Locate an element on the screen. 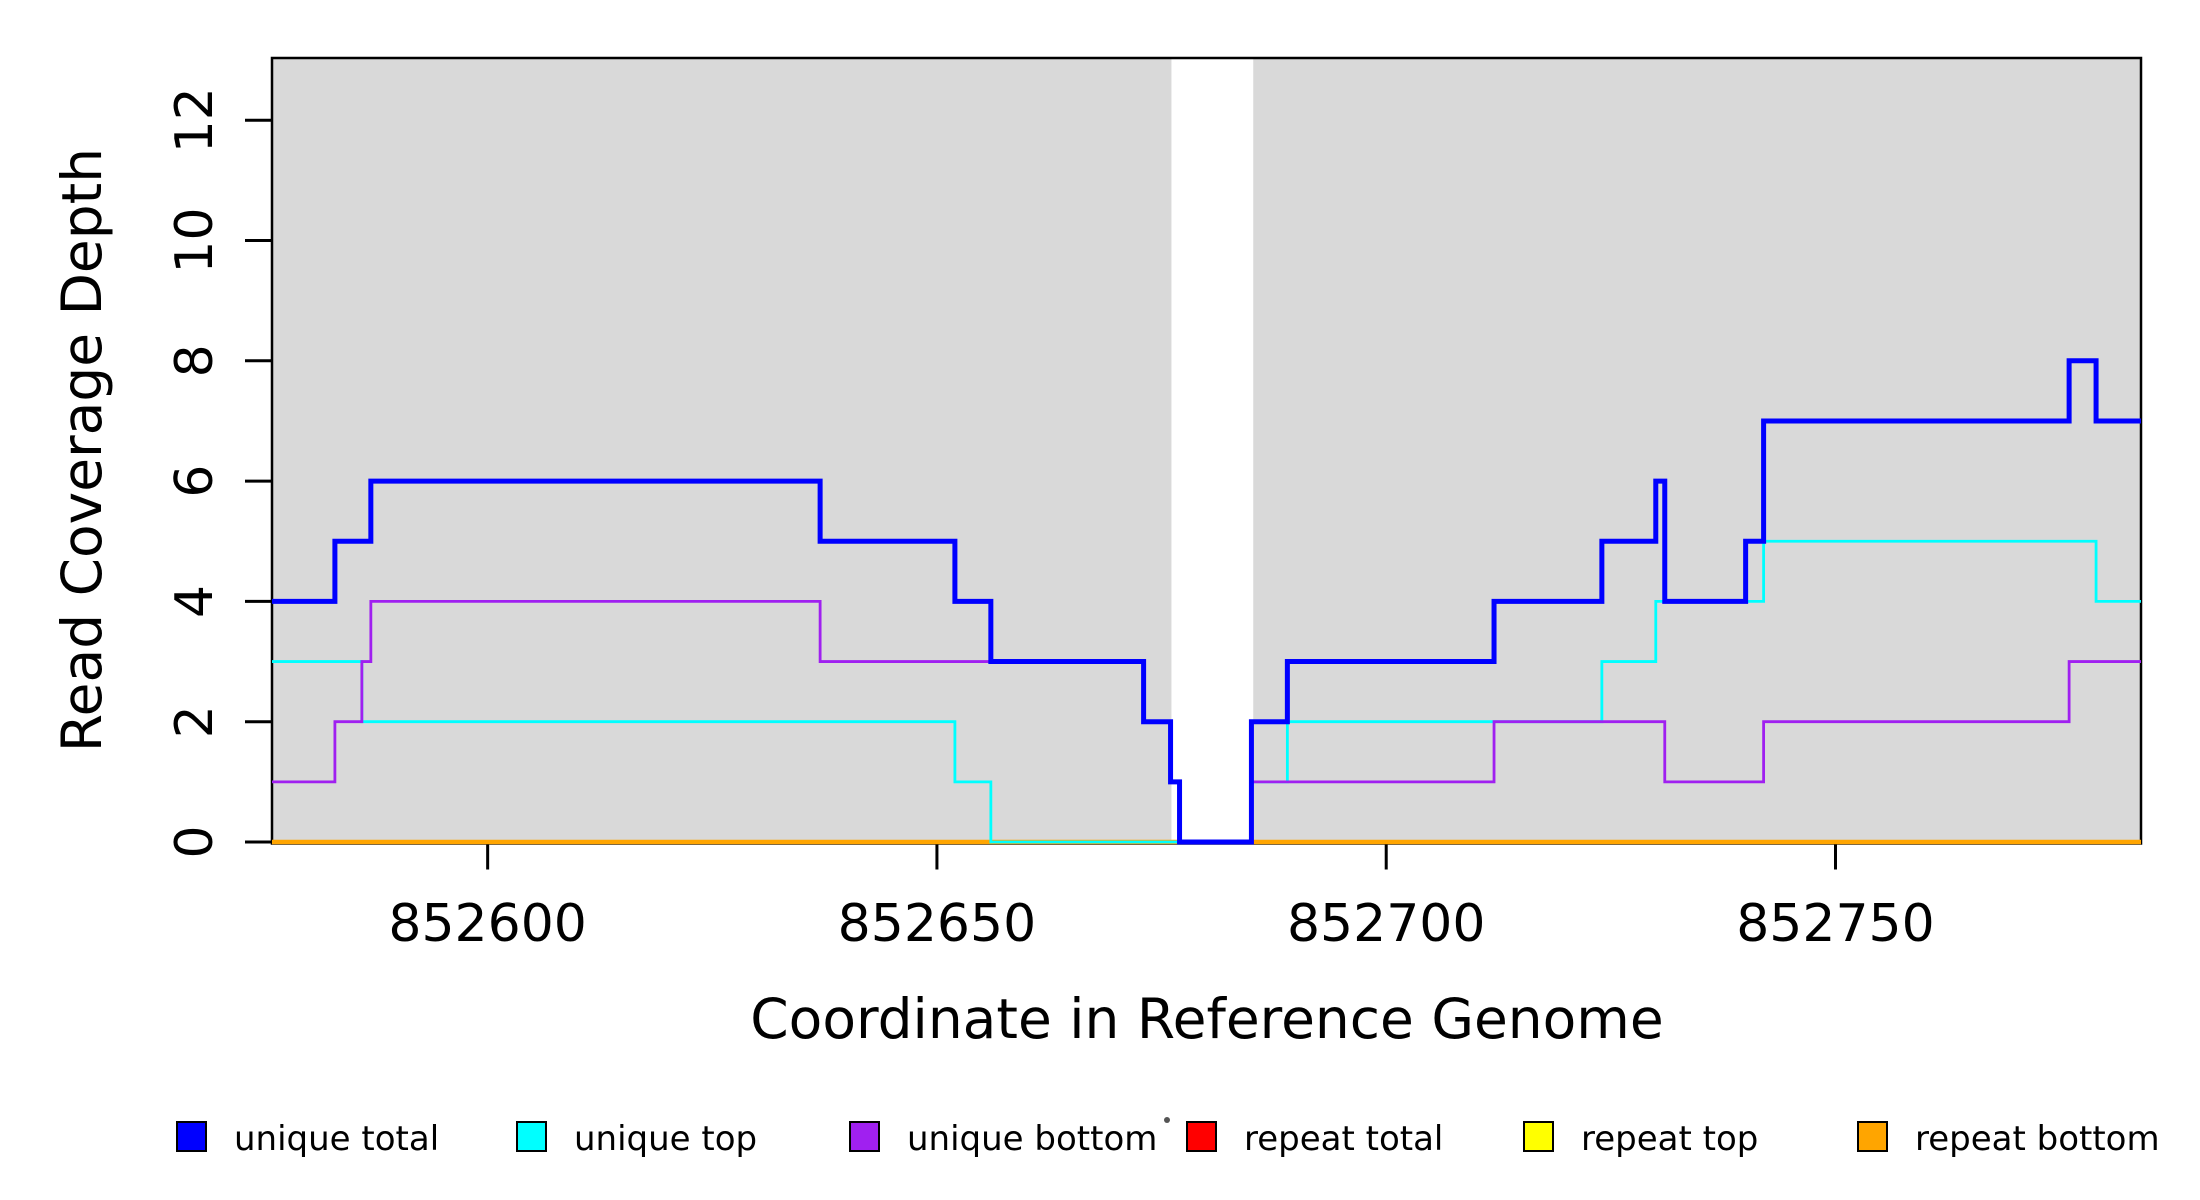  legend-entry-unique-bottom: unique bottom is located at coordinates (1003, 1139).